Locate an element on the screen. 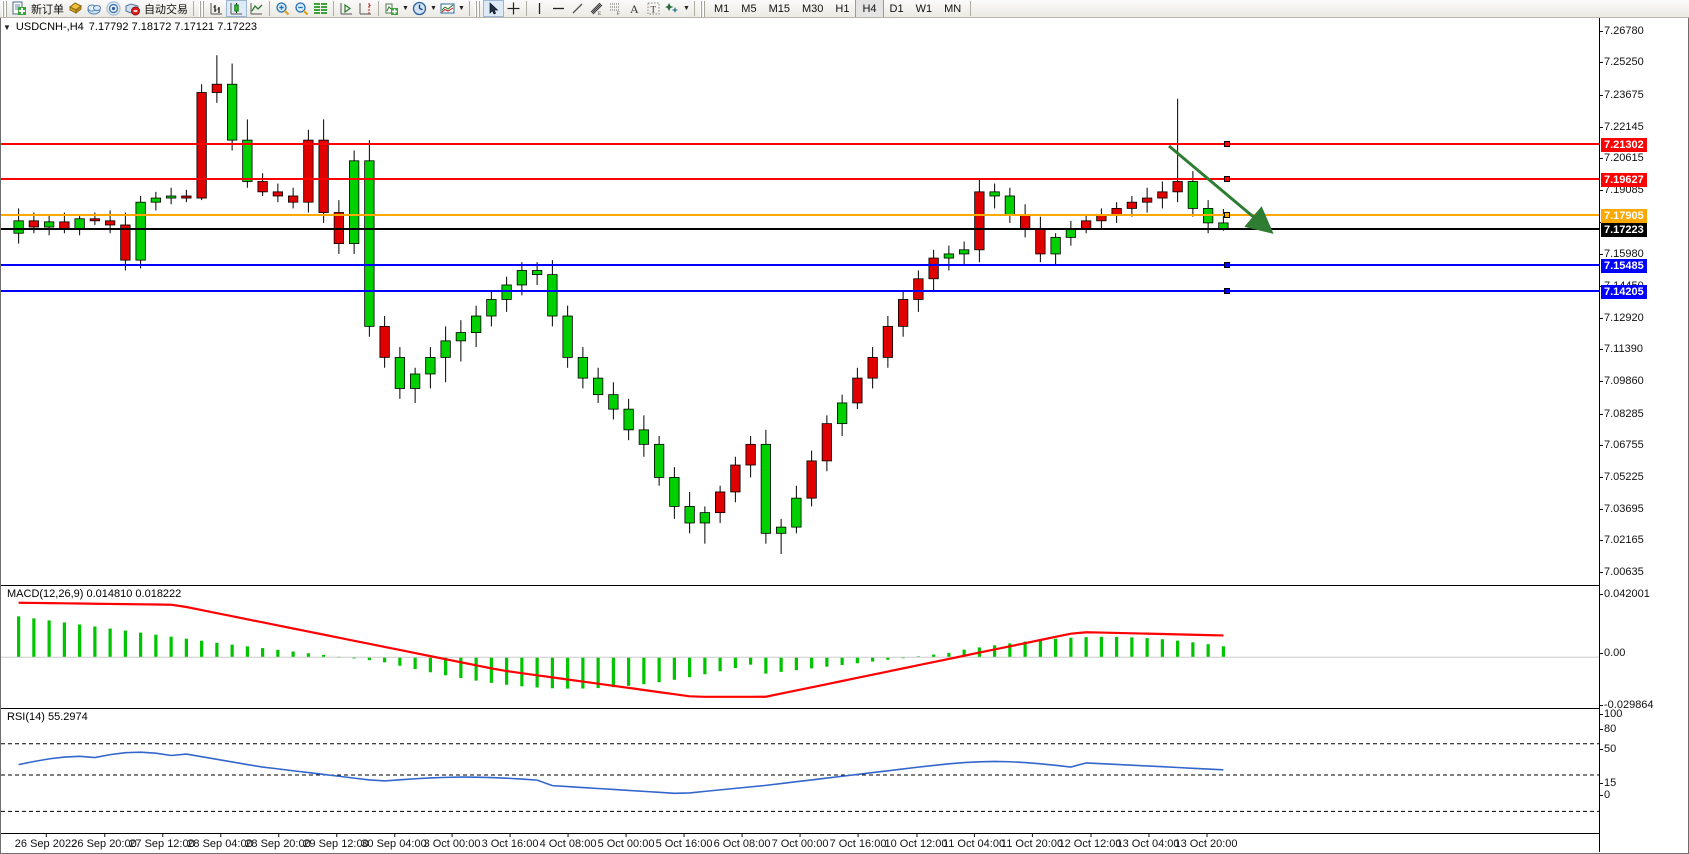 Image resolution: width=1689 pixels, height=854 pixels. text-icon: A is located at coordinates (634, 8).